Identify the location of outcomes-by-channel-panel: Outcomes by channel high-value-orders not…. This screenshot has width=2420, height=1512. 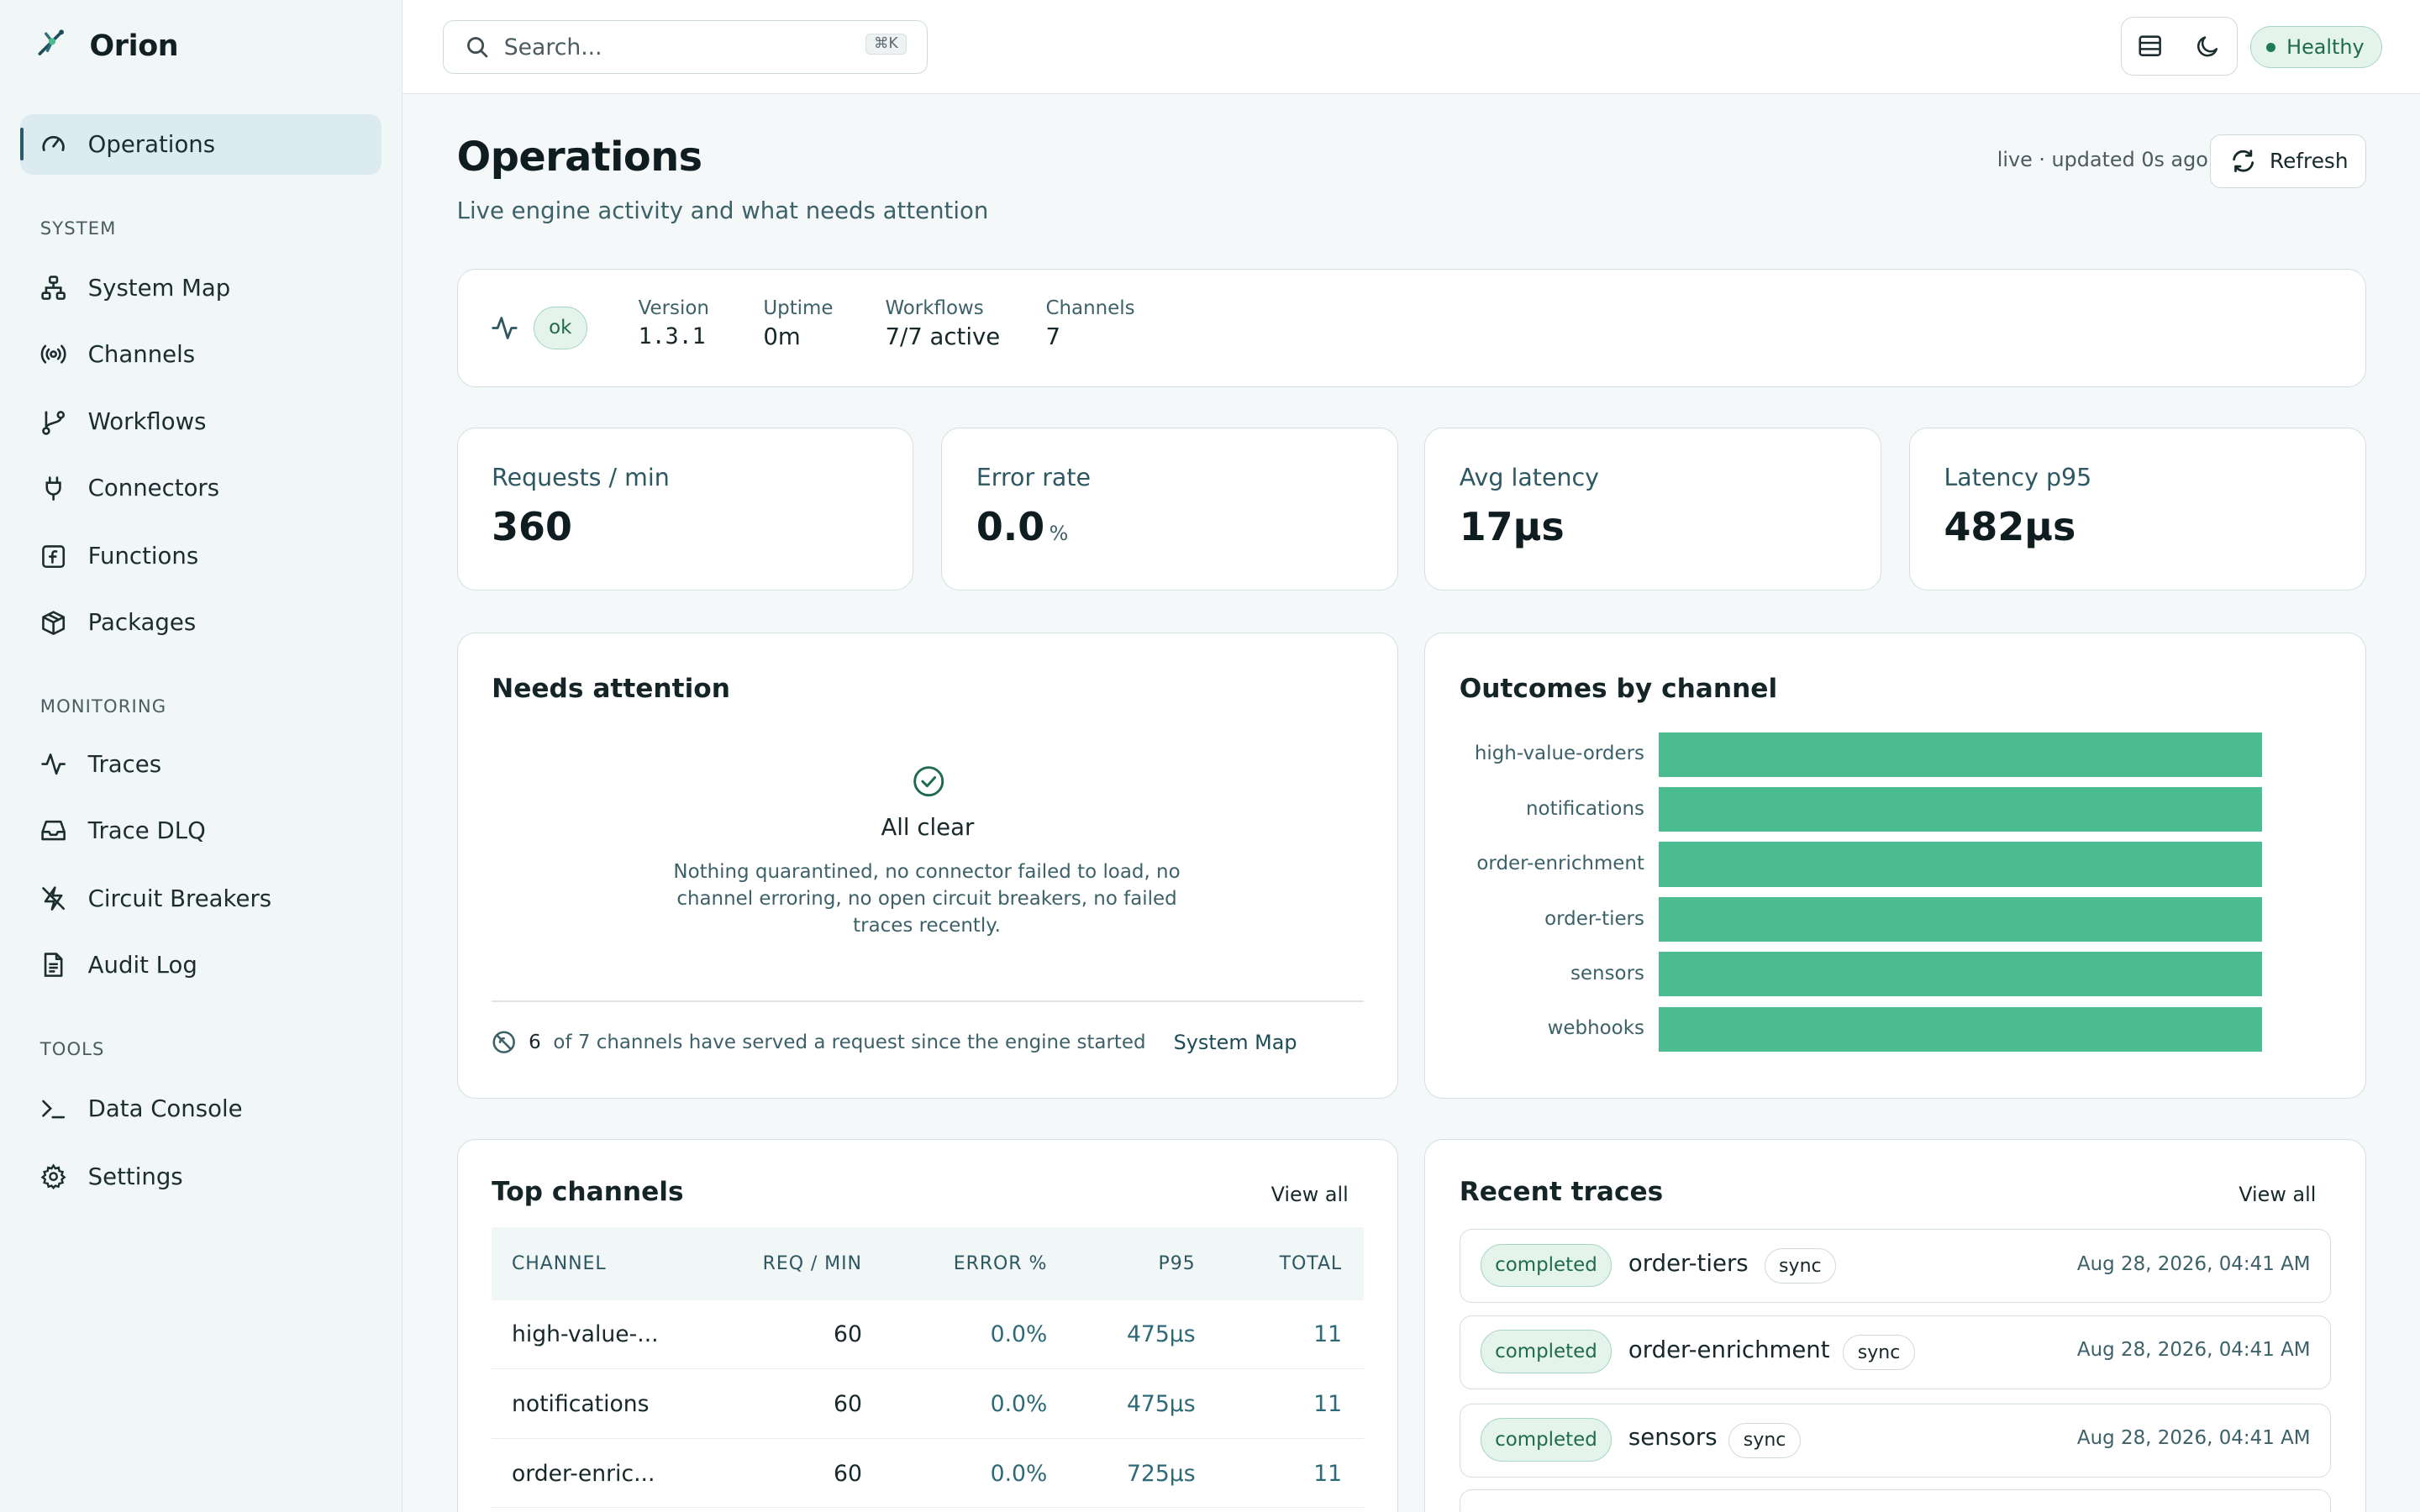
(1895, 866).